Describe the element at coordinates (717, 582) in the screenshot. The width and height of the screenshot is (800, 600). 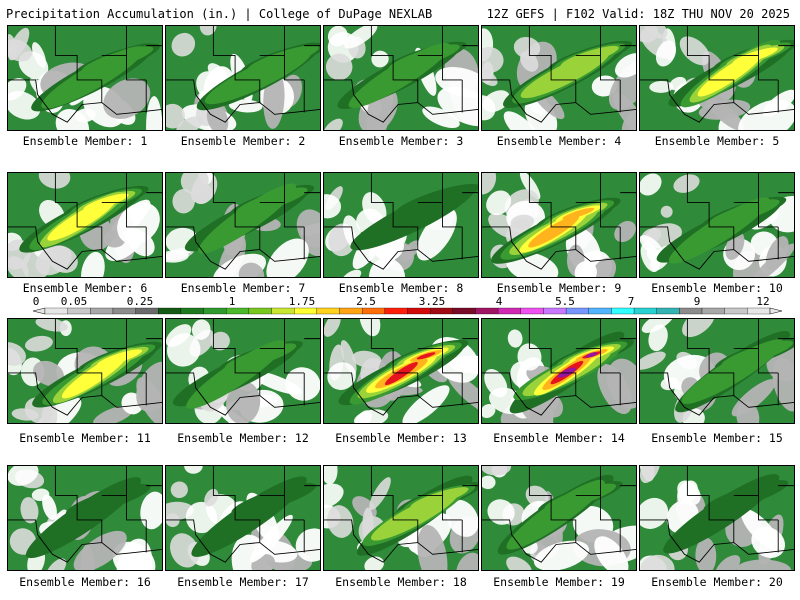
I see `ensemble-member-label: Ensemble Member: 20` at that location.